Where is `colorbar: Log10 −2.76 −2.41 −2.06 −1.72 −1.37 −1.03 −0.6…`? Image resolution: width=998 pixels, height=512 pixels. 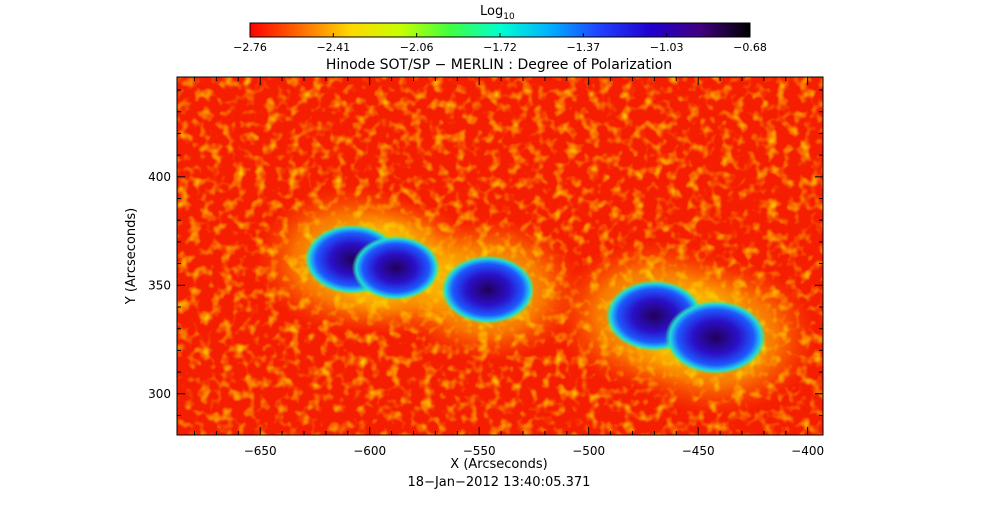 colorbar: Log10 −2.76 −2.41 −2.06 −1.72 −1.37 −1.03 −0.6… is located at coordinates (500, 29).